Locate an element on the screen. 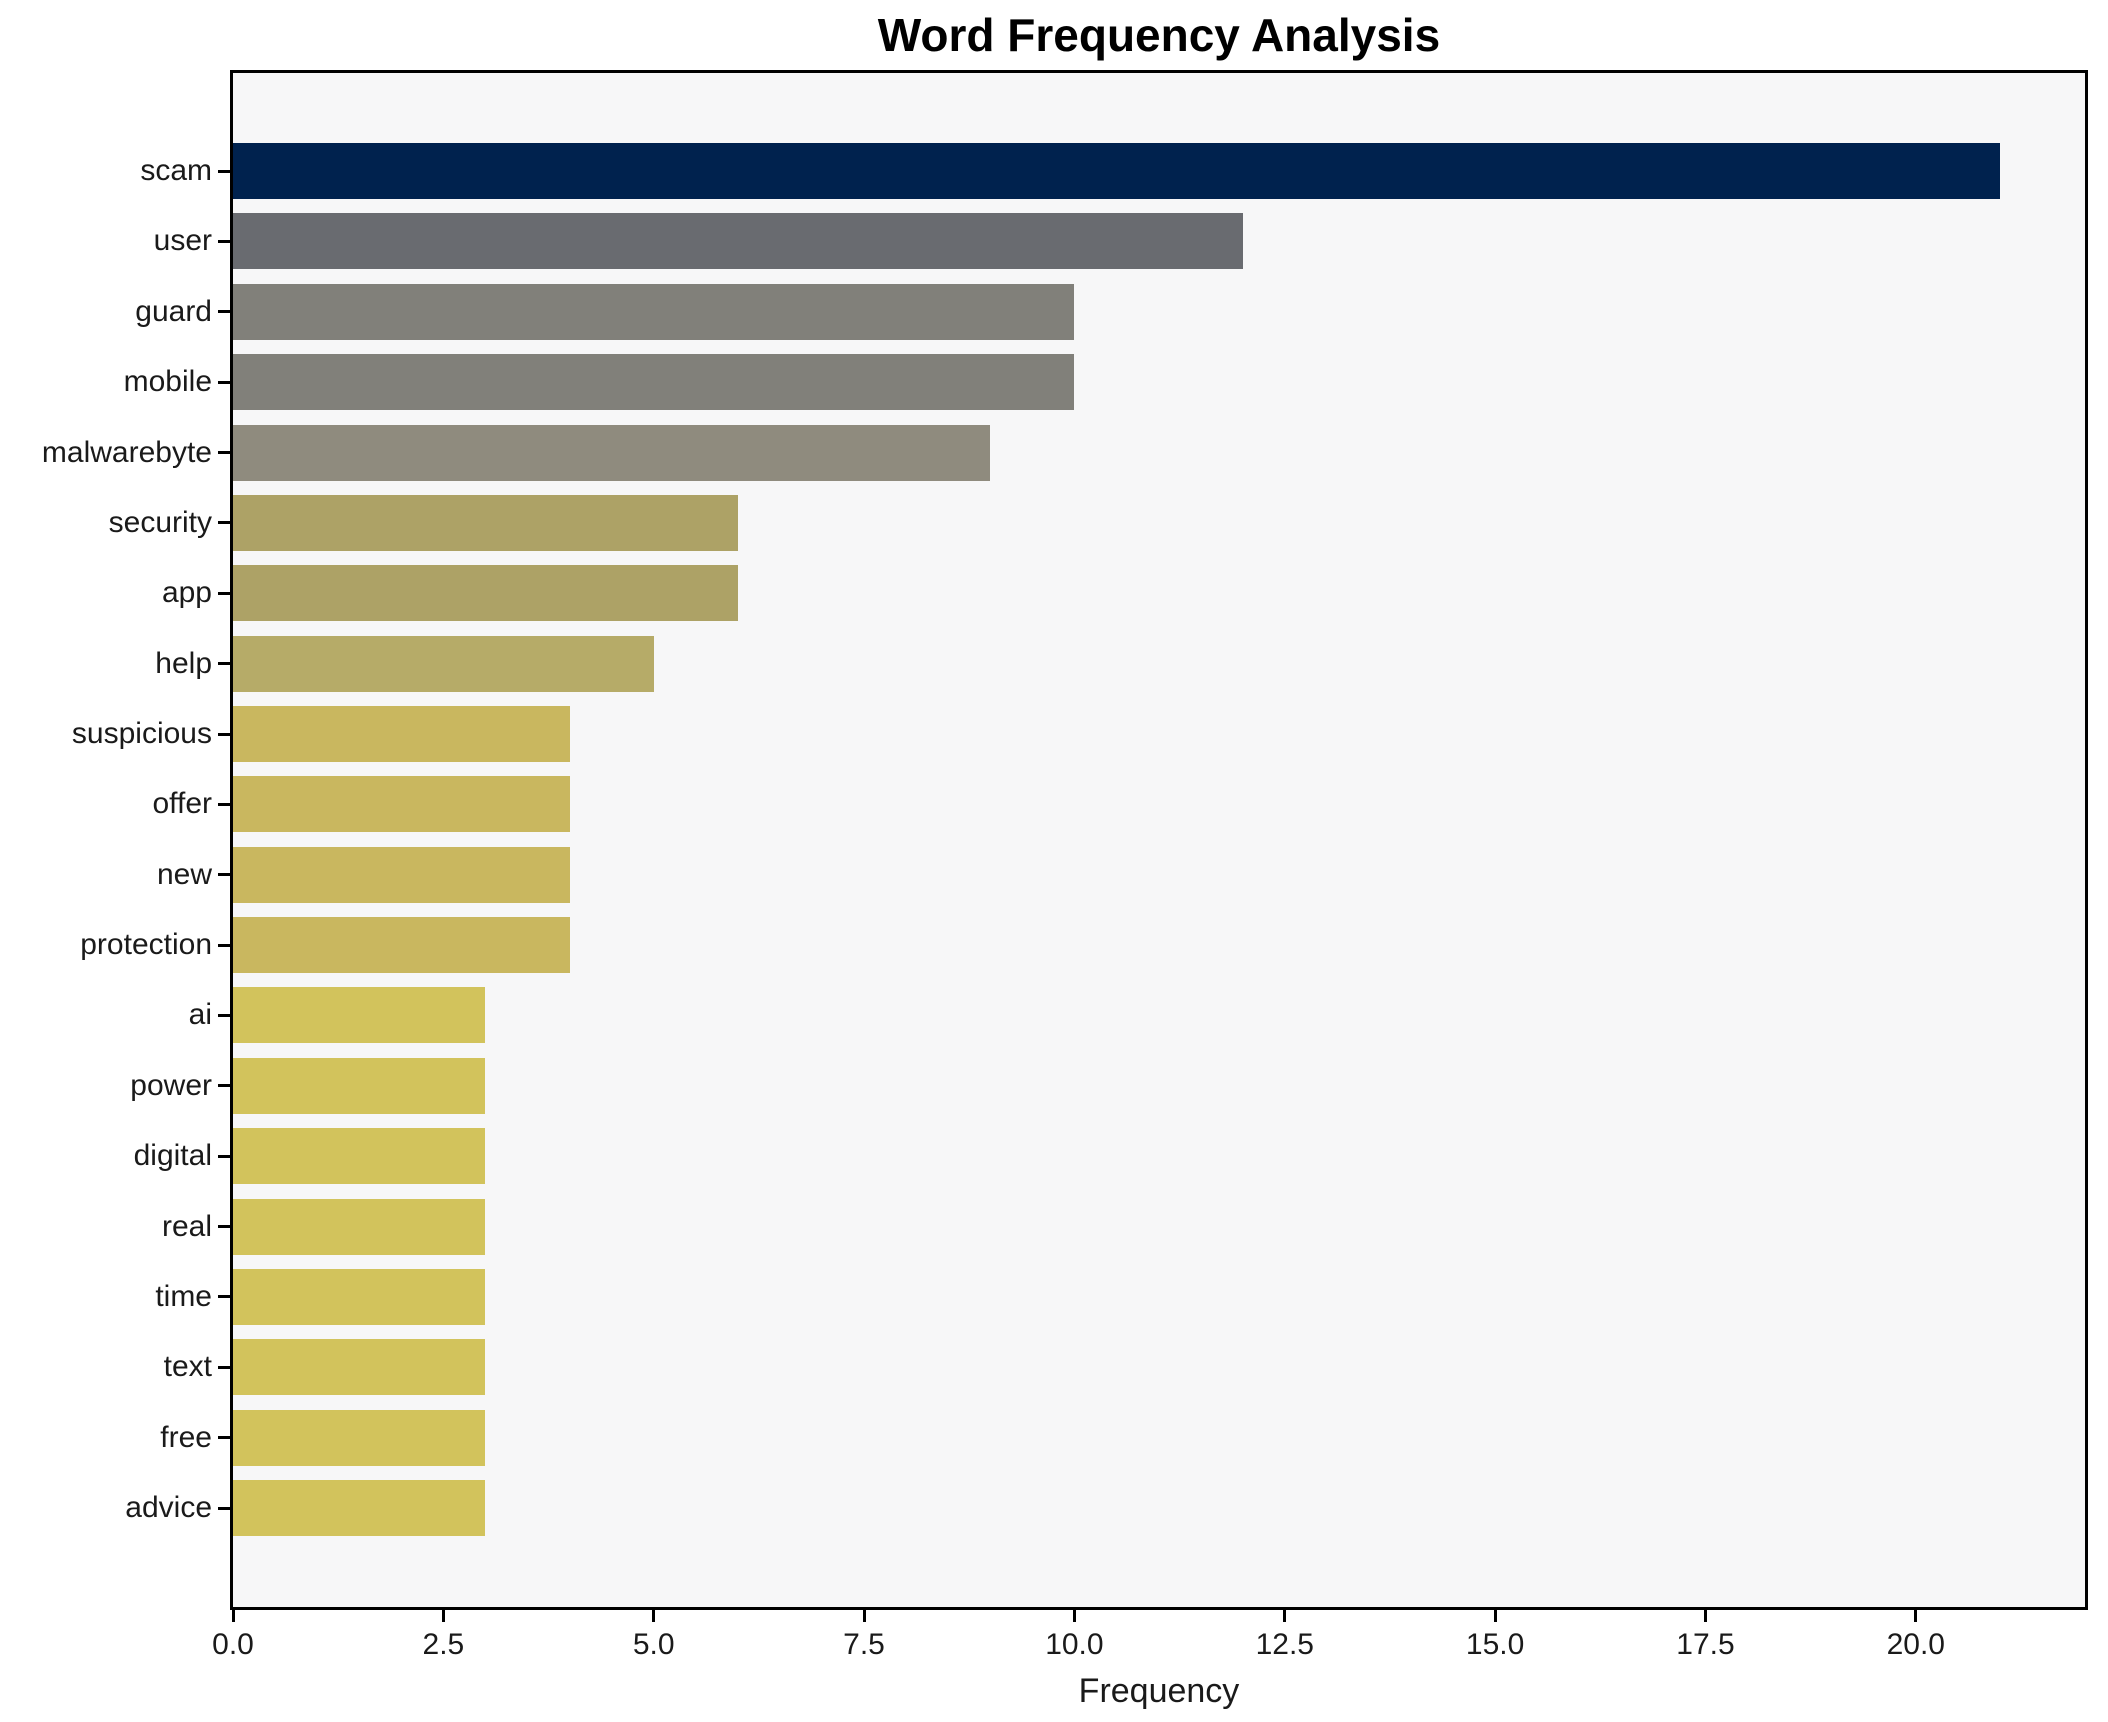 Image resolution: width=2108 pixels, height=1722 pixels. y-axis-label-security: security is located at coordinates (160, 522).